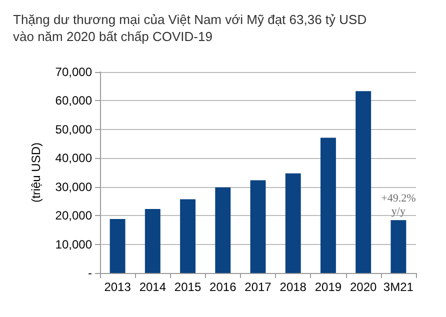 This screenshot has height=317, width=446. Describe the element at coordinates (398, 205) in the screenshot. I see `annotation: +49.2% y/y` at that location.